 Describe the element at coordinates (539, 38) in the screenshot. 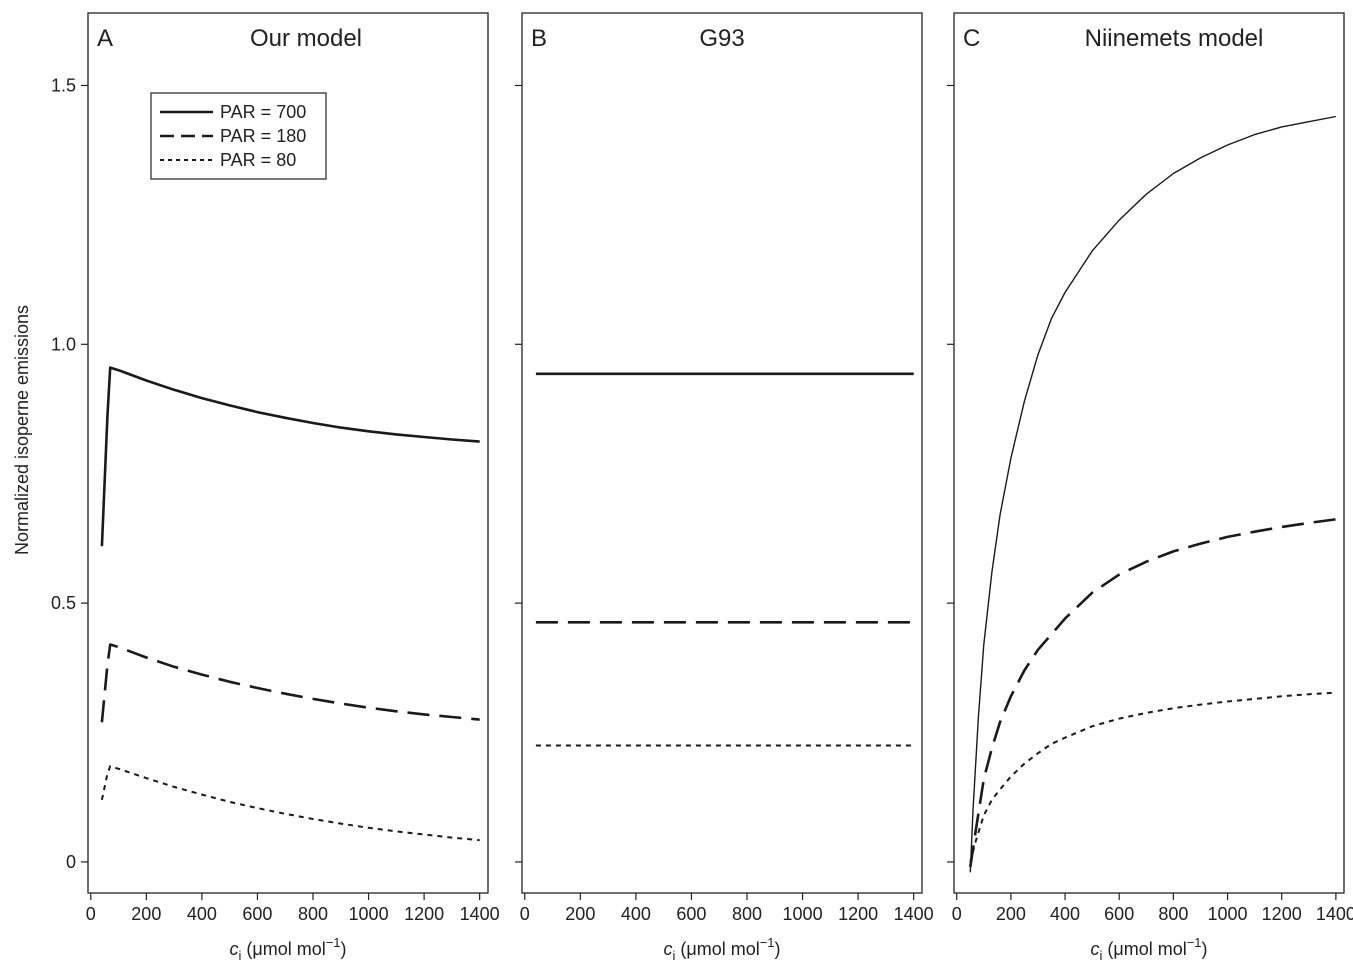

I see `panel-letter: B` at that location.